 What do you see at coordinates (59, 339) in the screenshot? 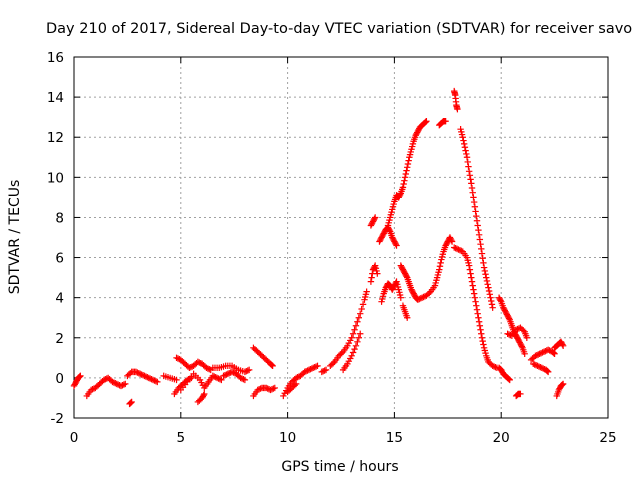
I see `y-tick-label: 2` at bounding box center [59, 339].